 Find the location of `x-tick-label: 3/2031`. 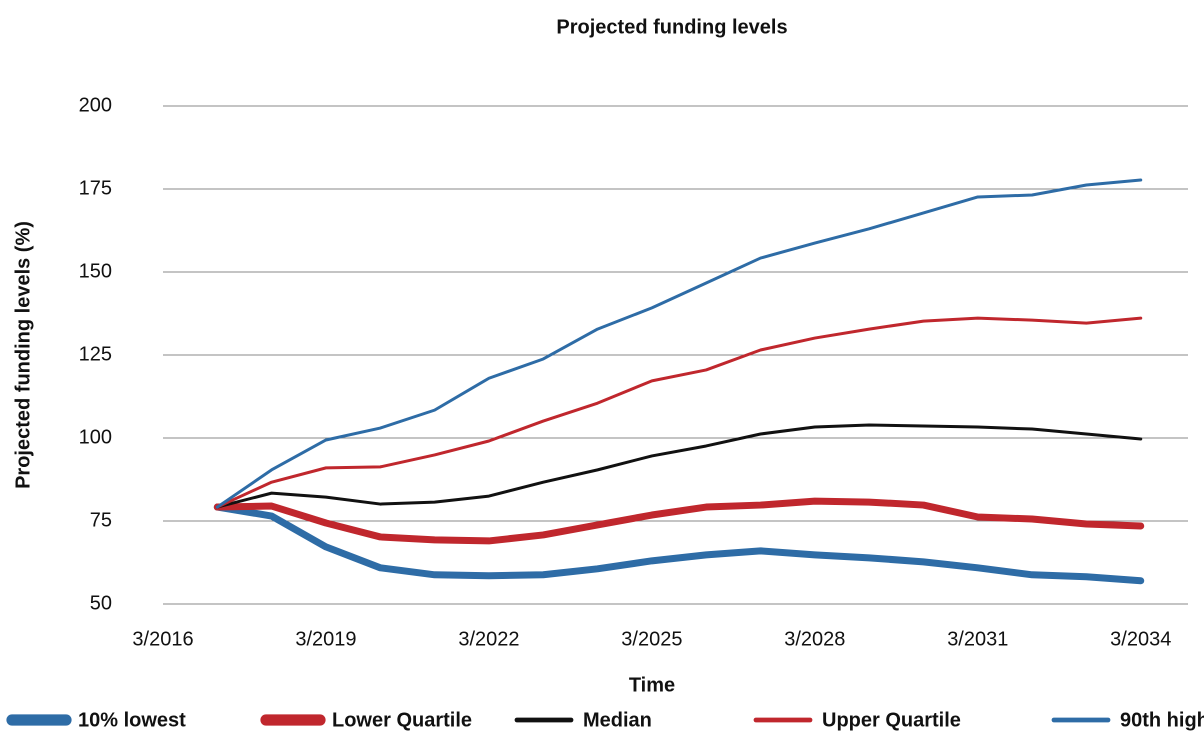

x-tick-label: 3/2031 is located at coordinates (977, 639).